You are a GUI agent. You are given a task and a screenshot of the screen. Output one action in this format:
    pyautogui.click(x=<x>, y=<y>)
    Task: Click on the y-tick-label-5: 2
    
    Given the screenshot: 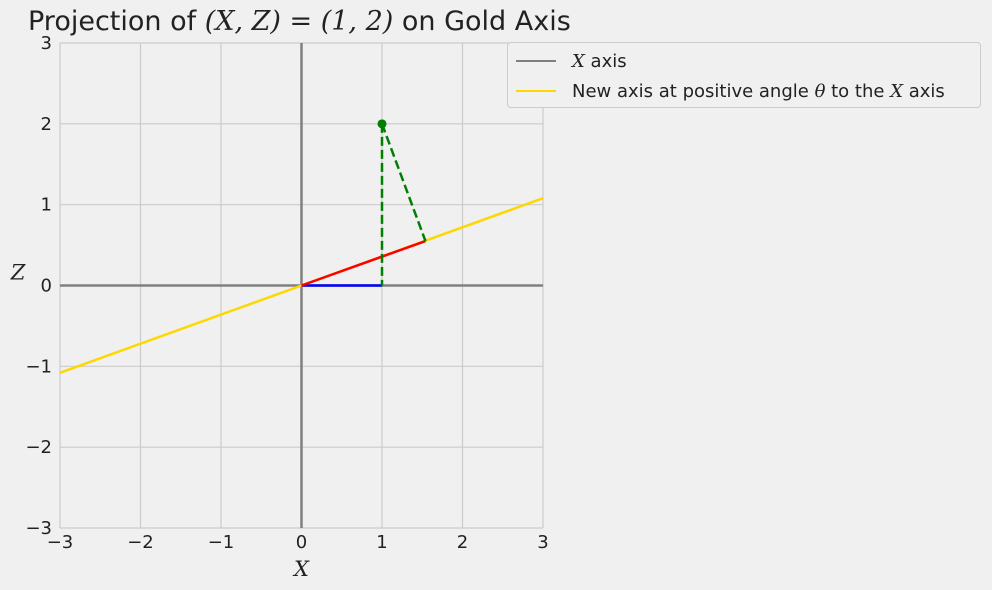 What is the action you would take?
    pyautogui.click(x=46, y=124)
    